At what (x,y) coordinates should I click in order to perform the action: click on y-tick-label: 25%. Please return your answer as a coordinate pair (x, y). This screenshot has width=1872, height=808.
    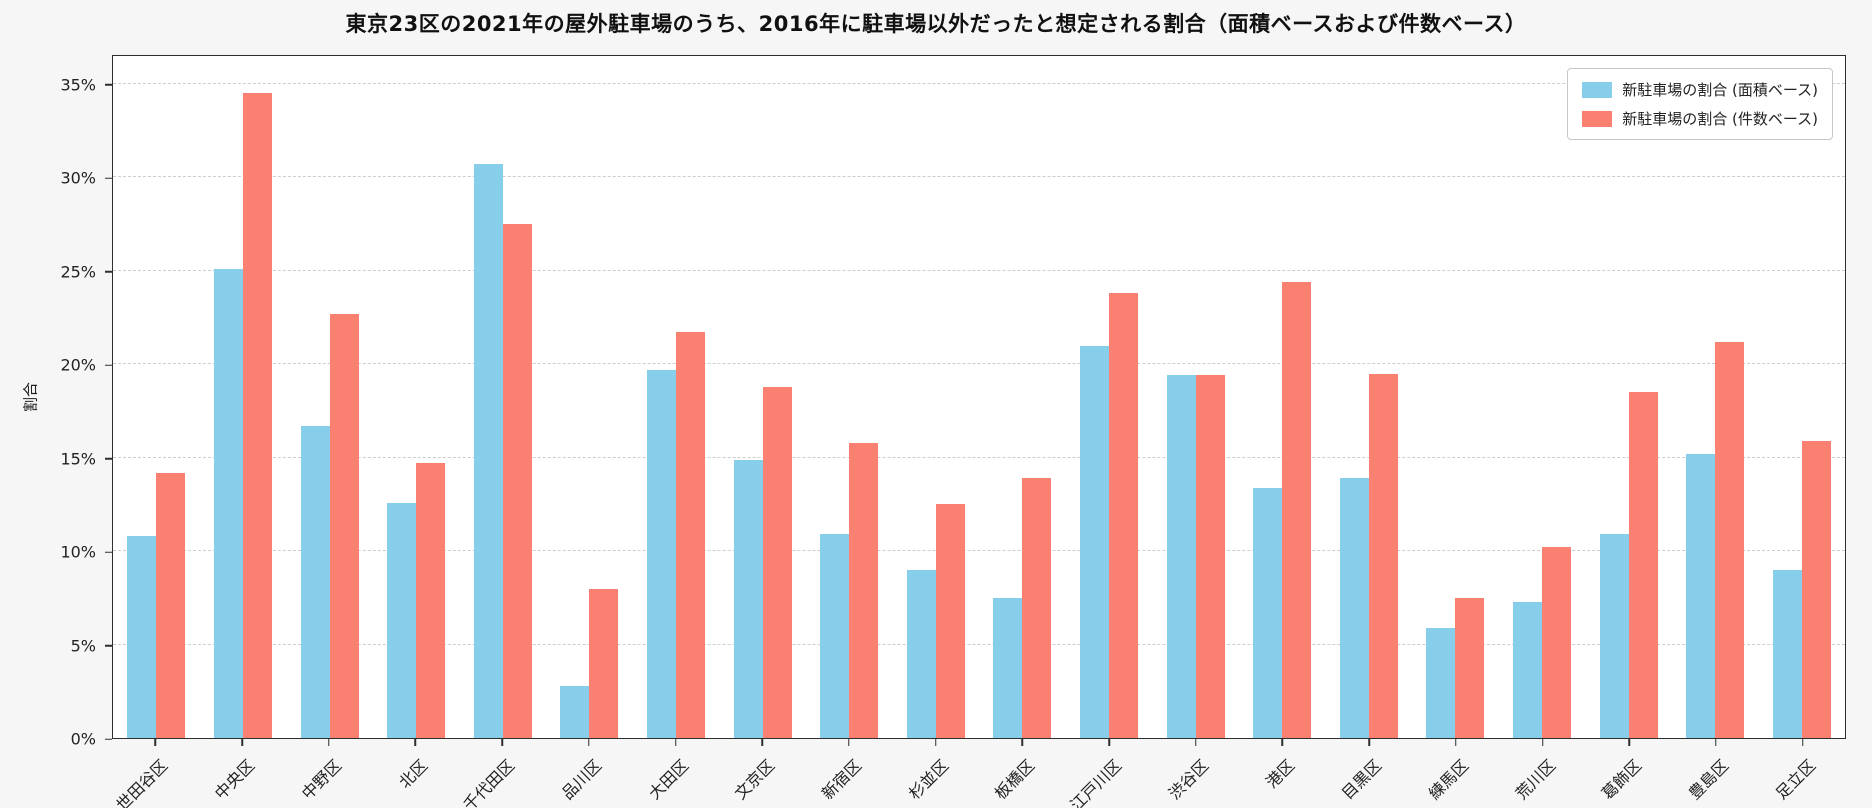
    Looking at the image, I should click on (78, 272).